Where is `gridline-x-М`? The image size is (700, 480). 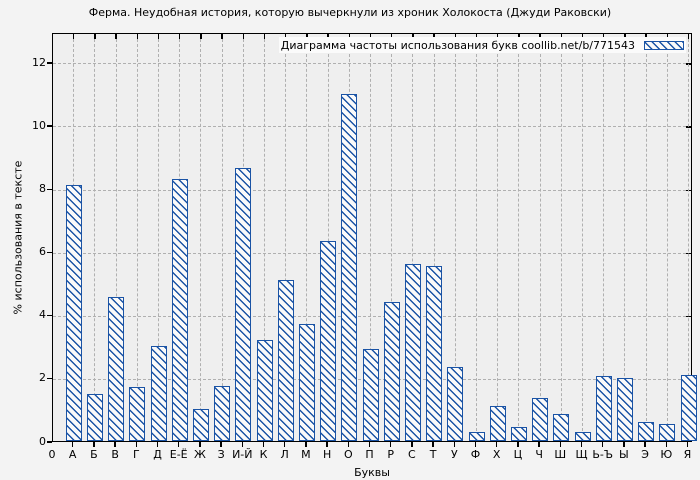 gridline-x-М is located at coordinates (307, 237).